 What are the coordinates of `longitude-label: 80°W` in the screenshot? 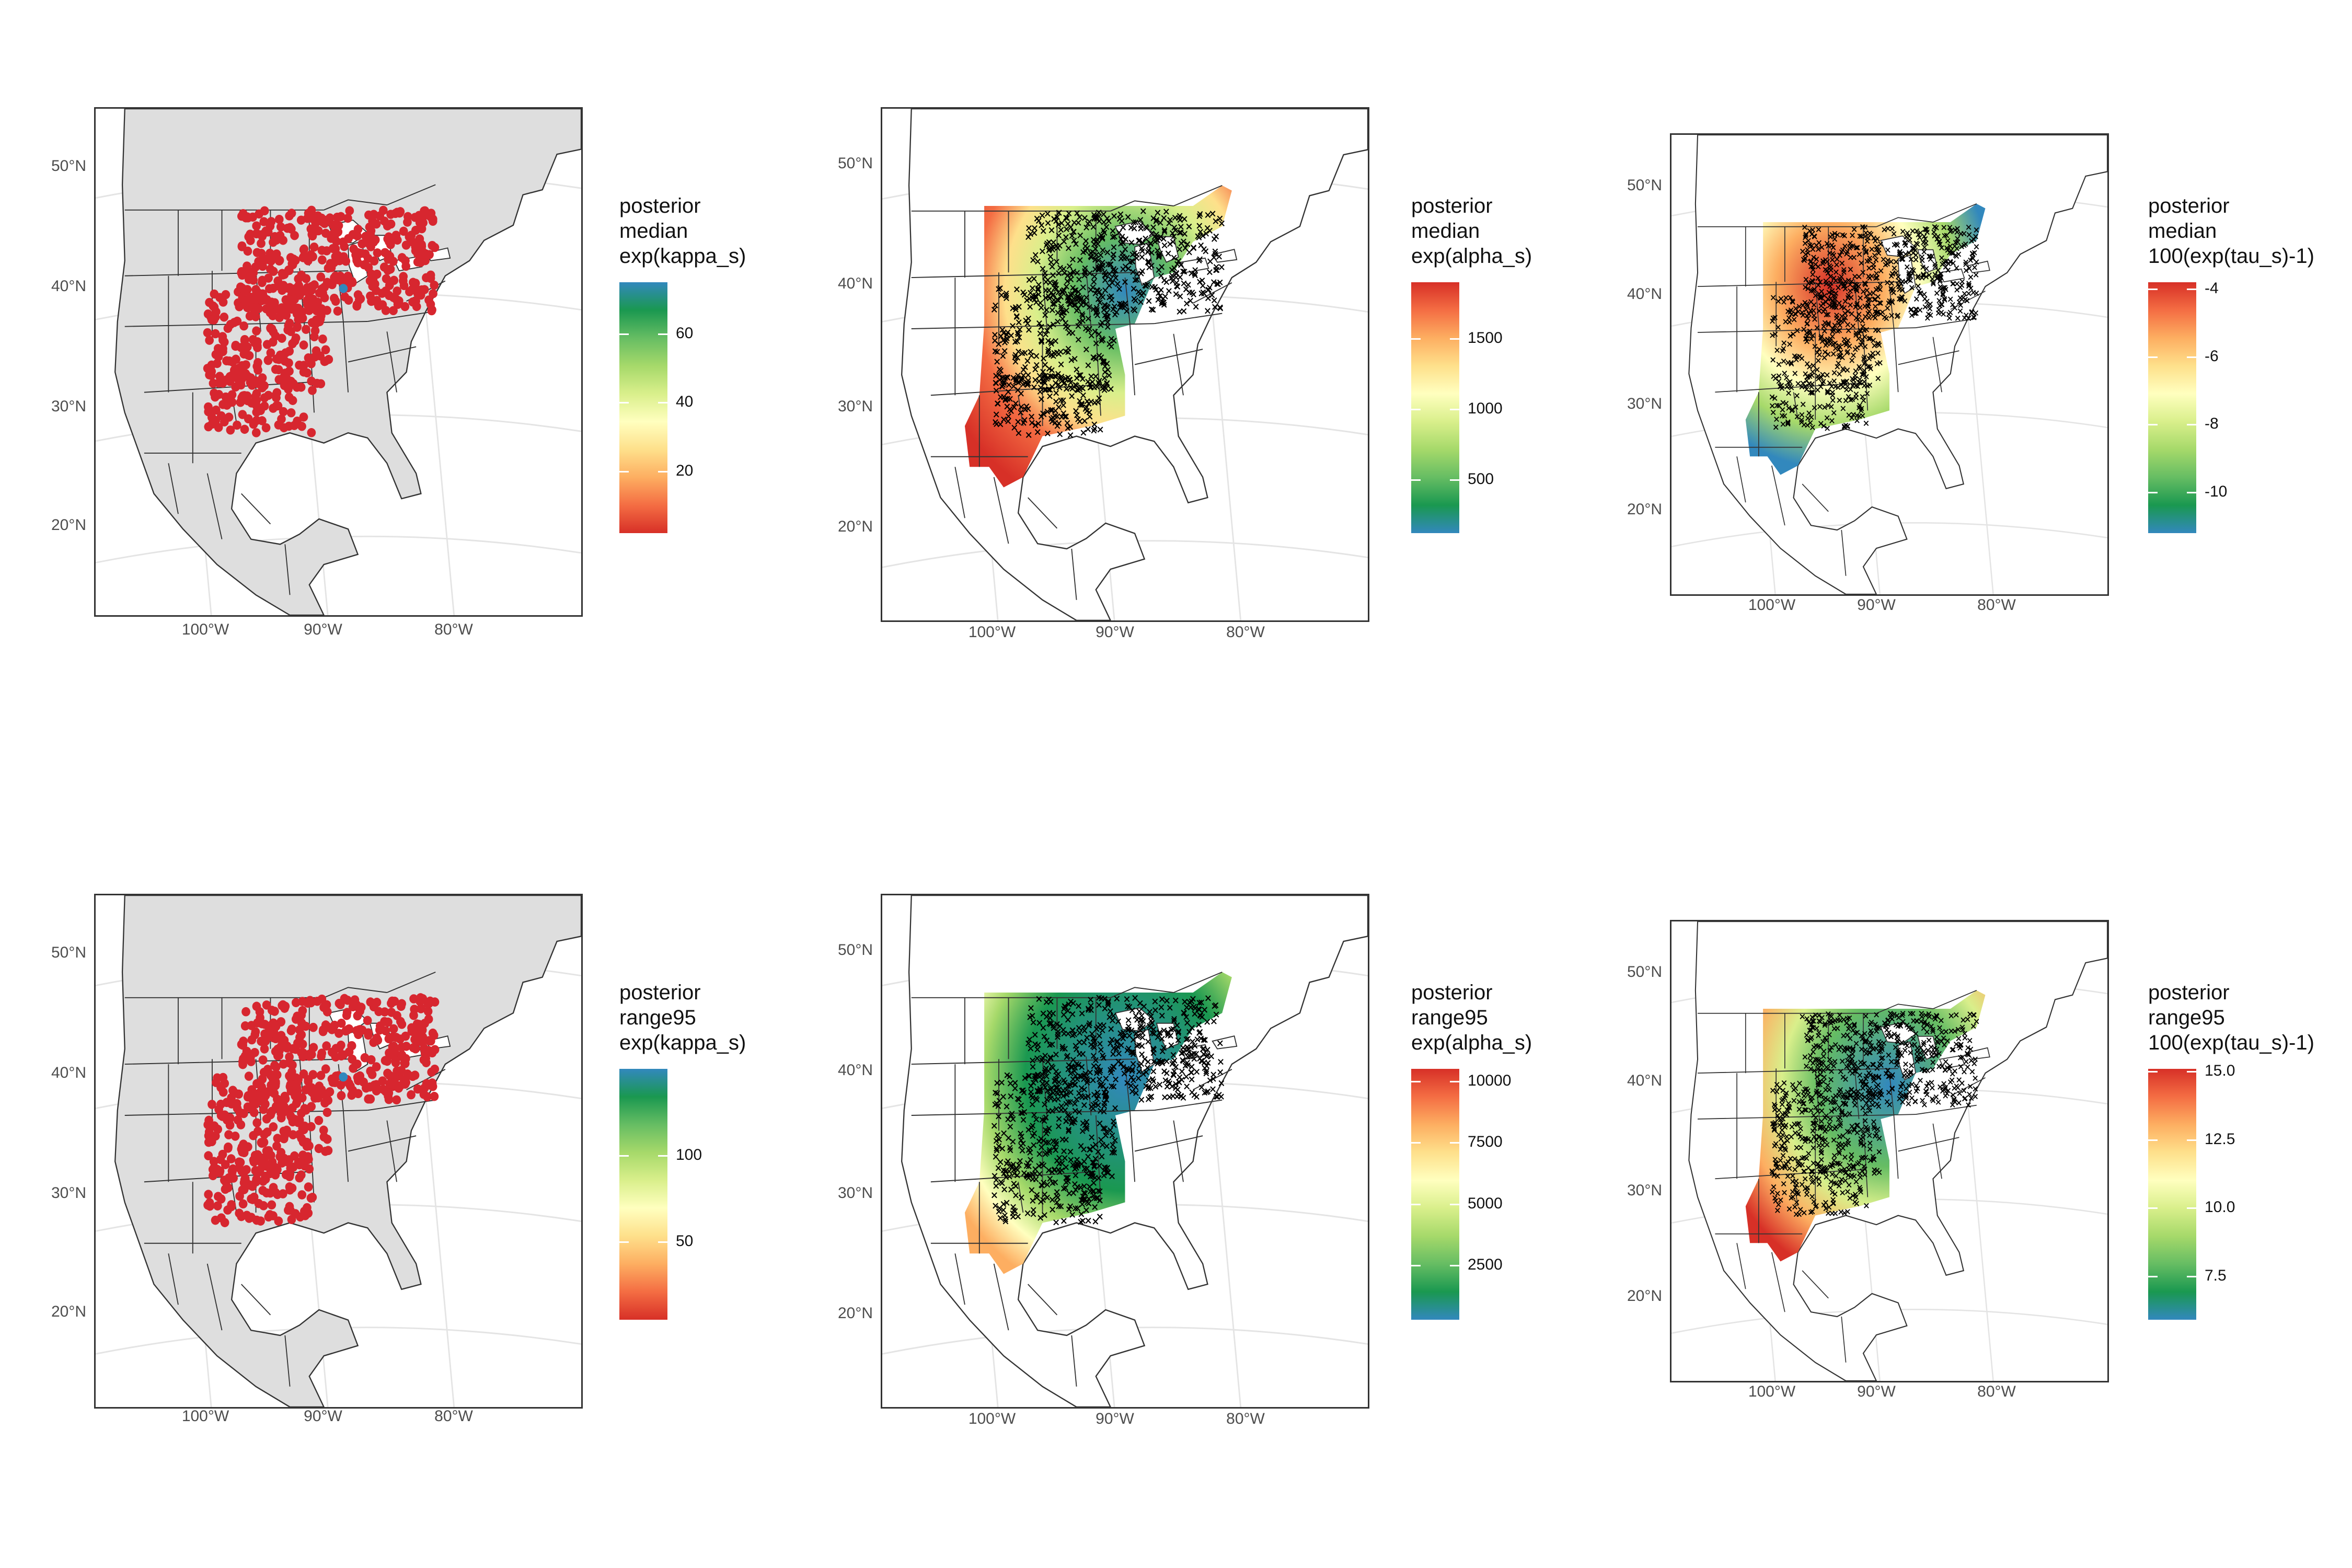 It's located at (453, 629).